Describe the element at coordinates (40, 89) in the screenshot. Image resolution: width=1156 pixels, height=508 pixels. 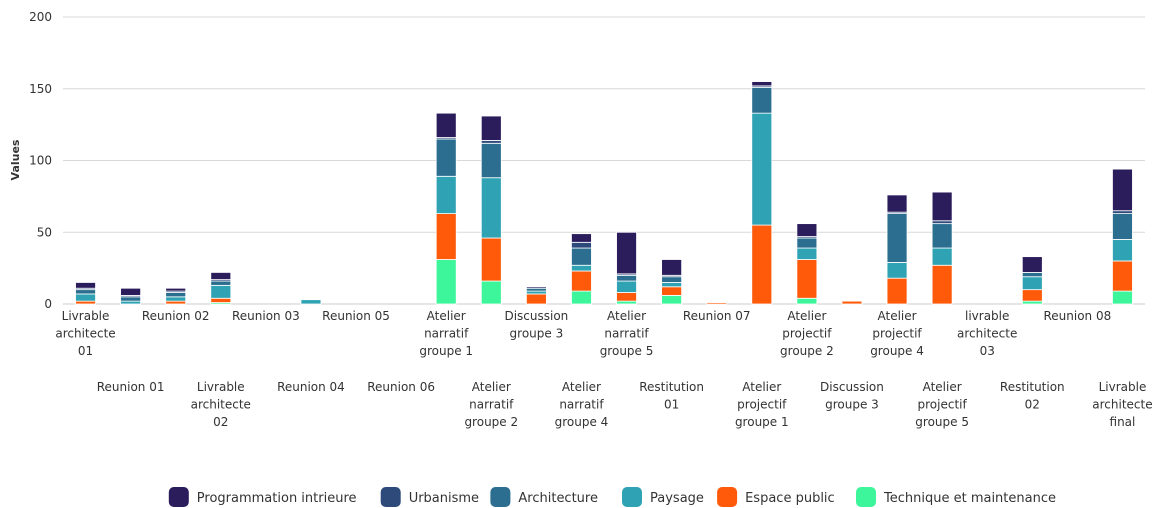
I see `y-tick-label: 150` at that location.